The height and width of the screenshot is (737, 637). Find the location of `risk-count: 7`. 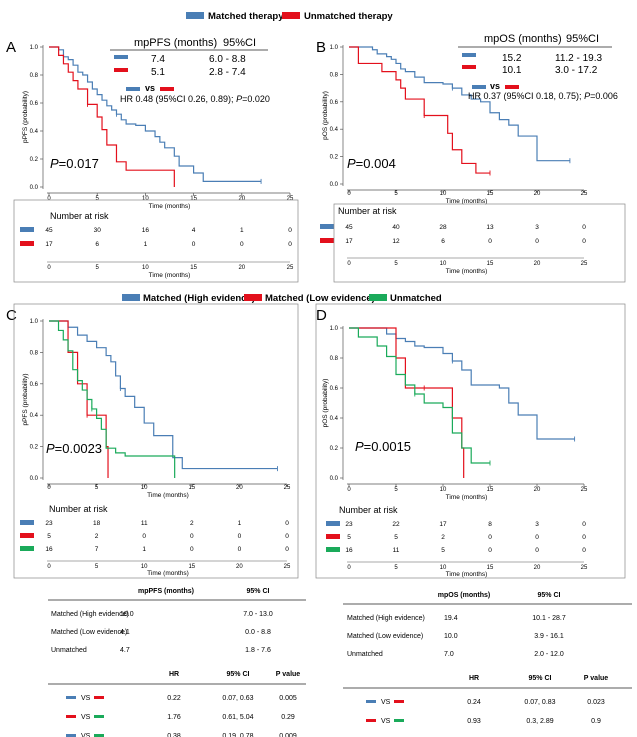

risk-count: 7 is located at coordinates (97, 549).